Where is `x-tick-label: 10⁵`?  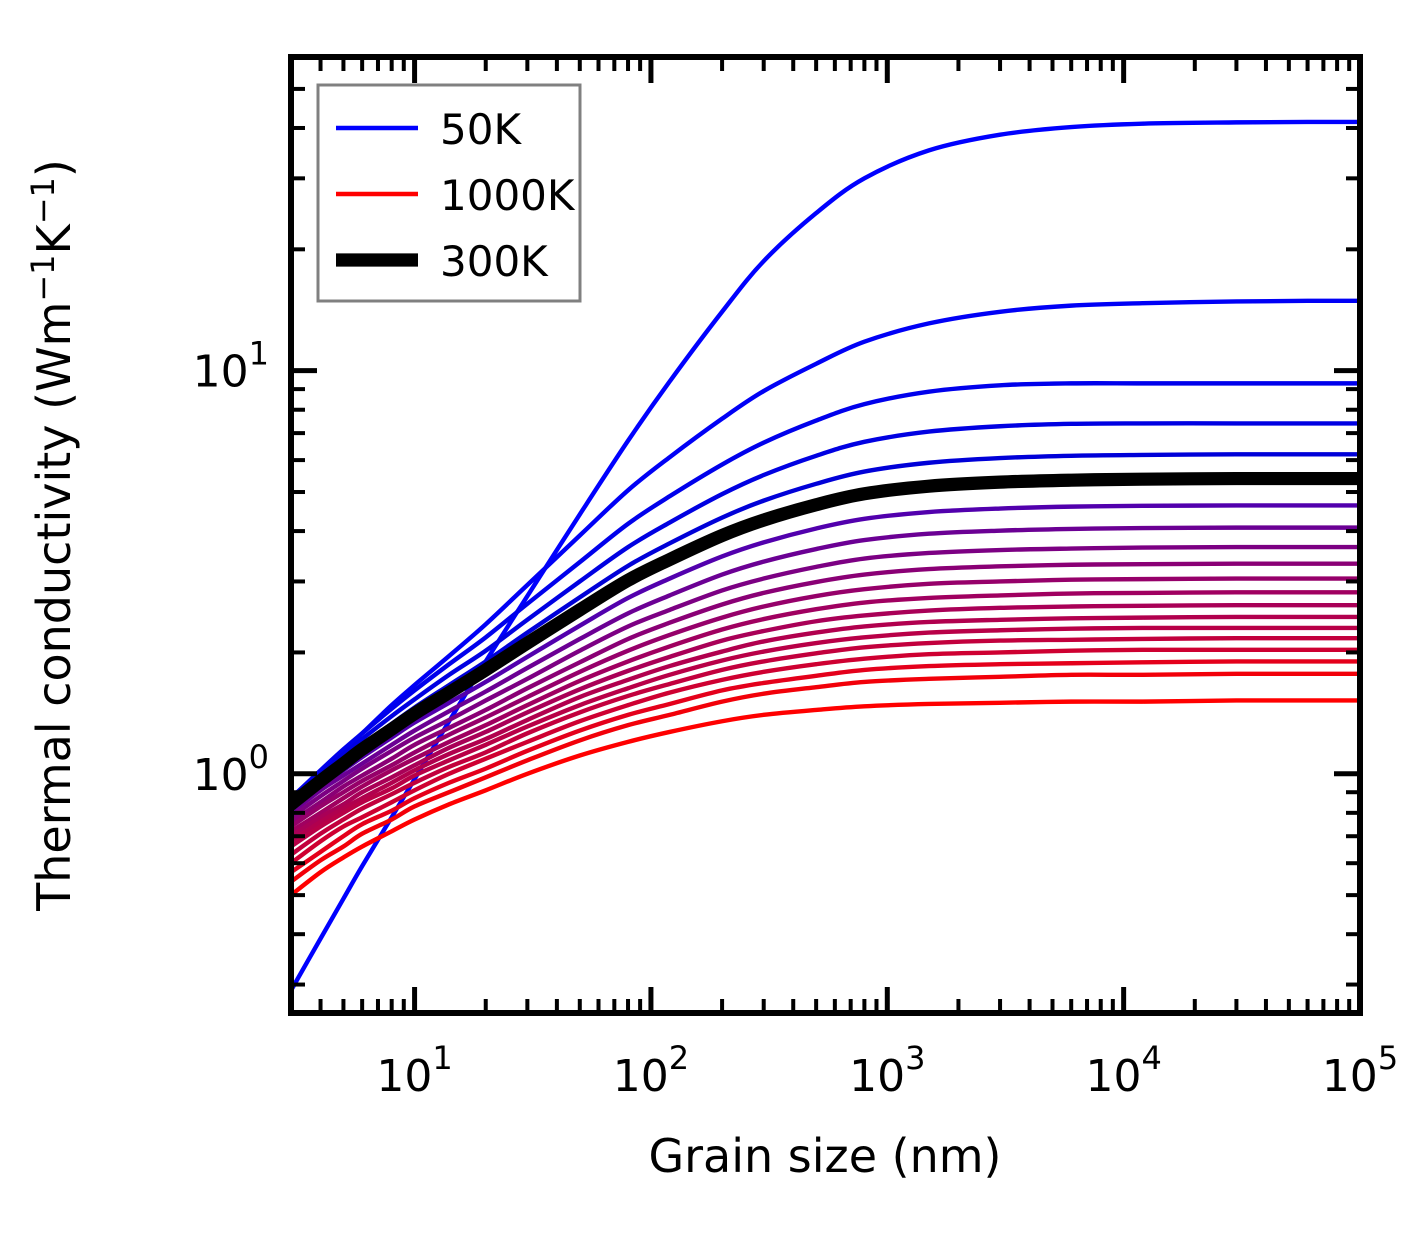 x-tick-label: 10⁵ is located at coordinates (1360, 1070).